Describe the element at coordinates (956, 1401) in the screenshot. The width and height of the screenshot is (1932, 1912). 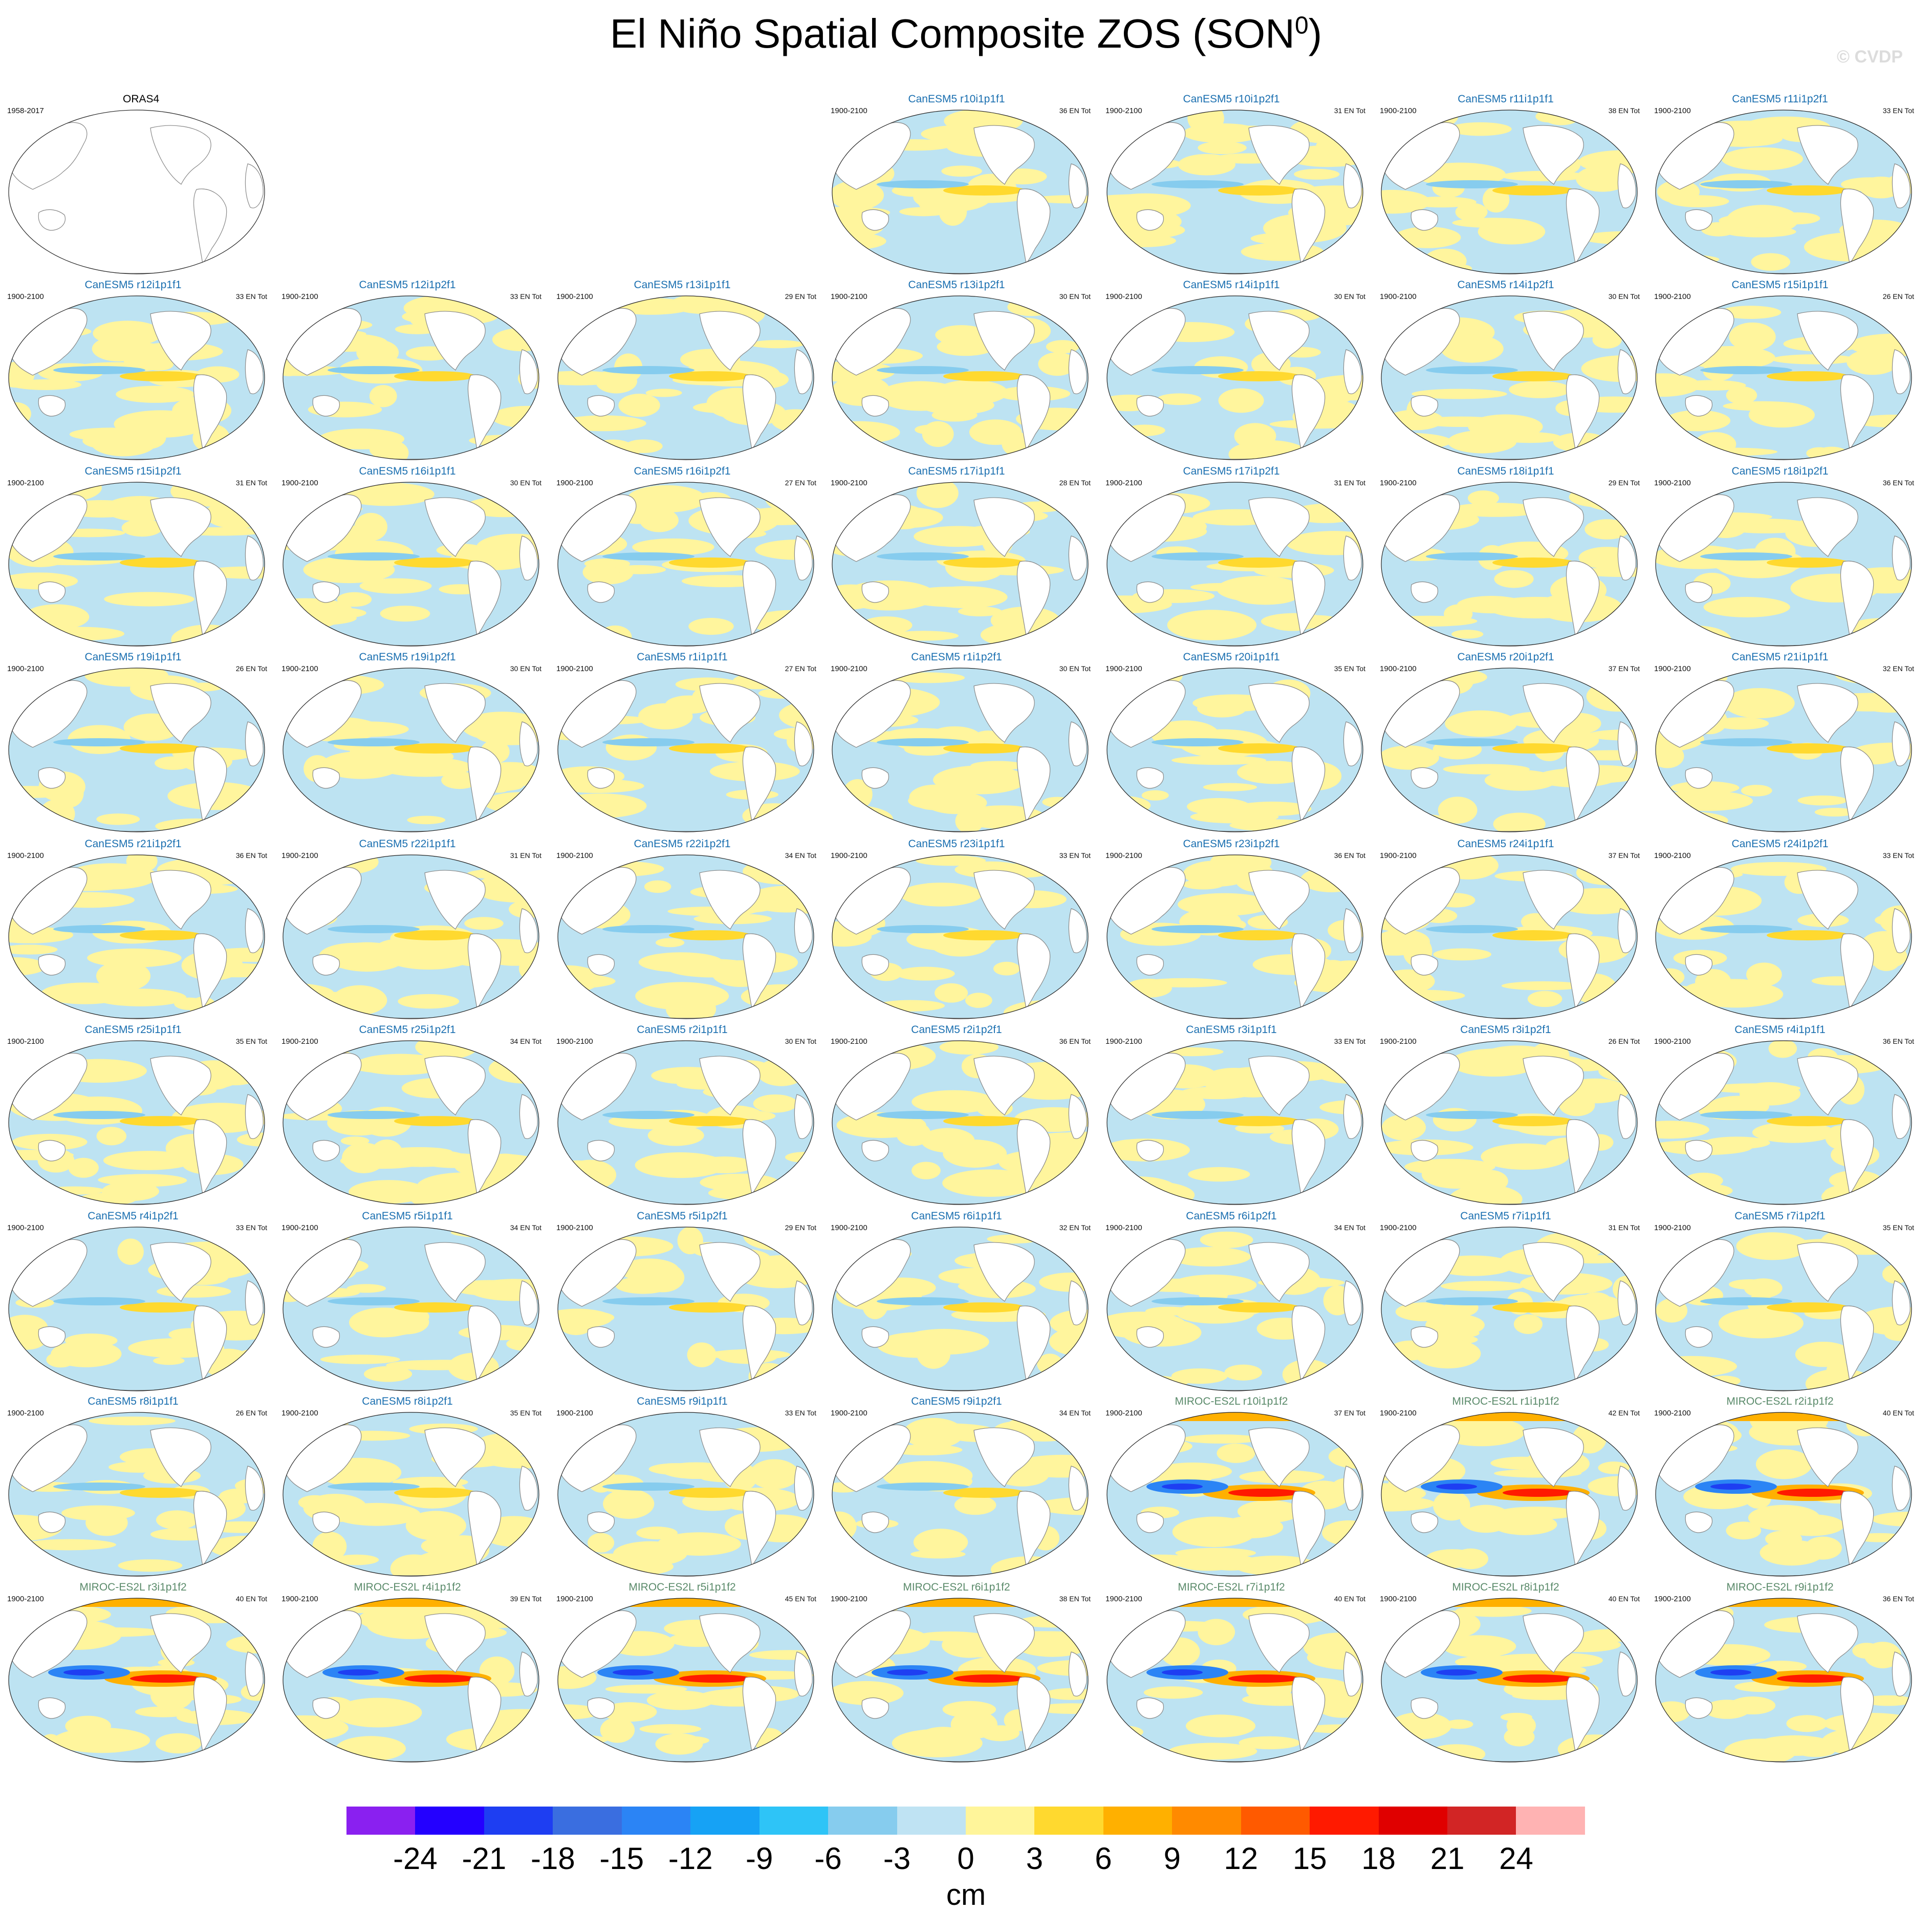
I see `panel-title: CanESM5 r9i1p2f1` at that location.